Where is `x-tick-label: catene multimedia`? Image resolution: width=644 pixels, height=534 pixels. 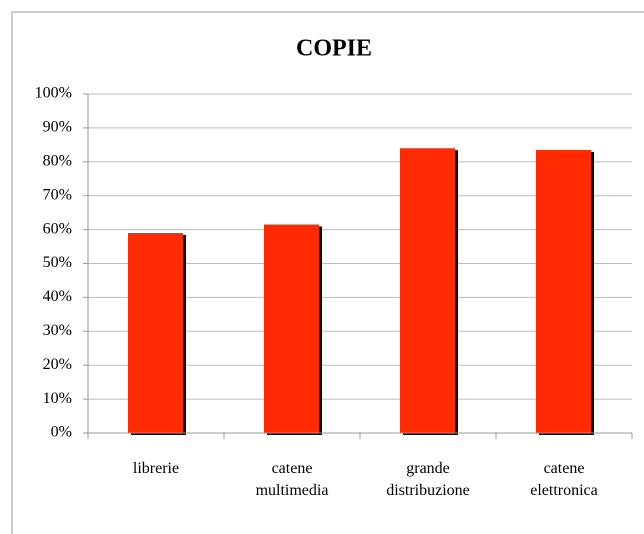 x-tick-label: catene multimedia is located at coordinates (292, 479).